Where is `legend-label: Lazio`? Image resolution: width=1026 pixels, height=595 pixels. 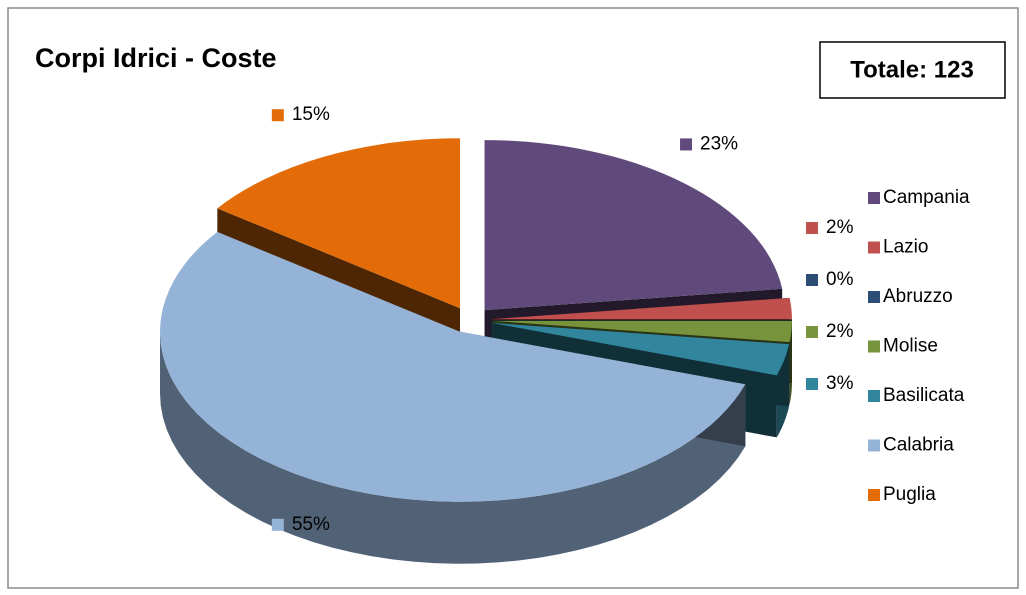 legend-label: Lazio is located at coordinates (905, 247).